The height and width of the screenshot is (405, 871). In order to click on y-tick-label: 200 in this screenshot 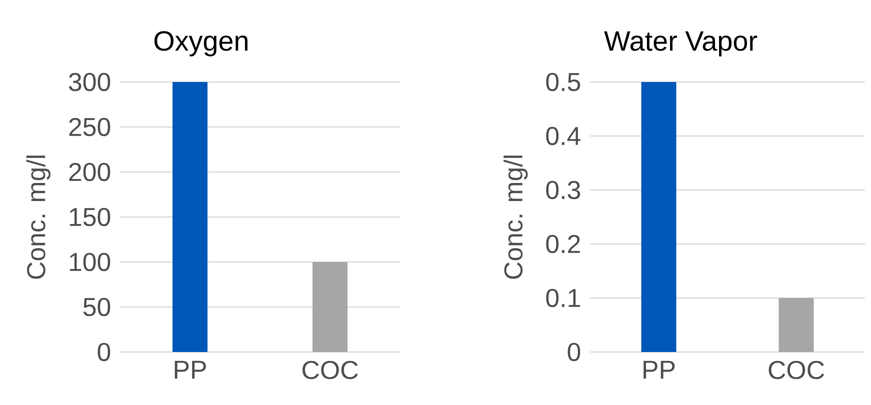, I will do `click(89, 172)`.